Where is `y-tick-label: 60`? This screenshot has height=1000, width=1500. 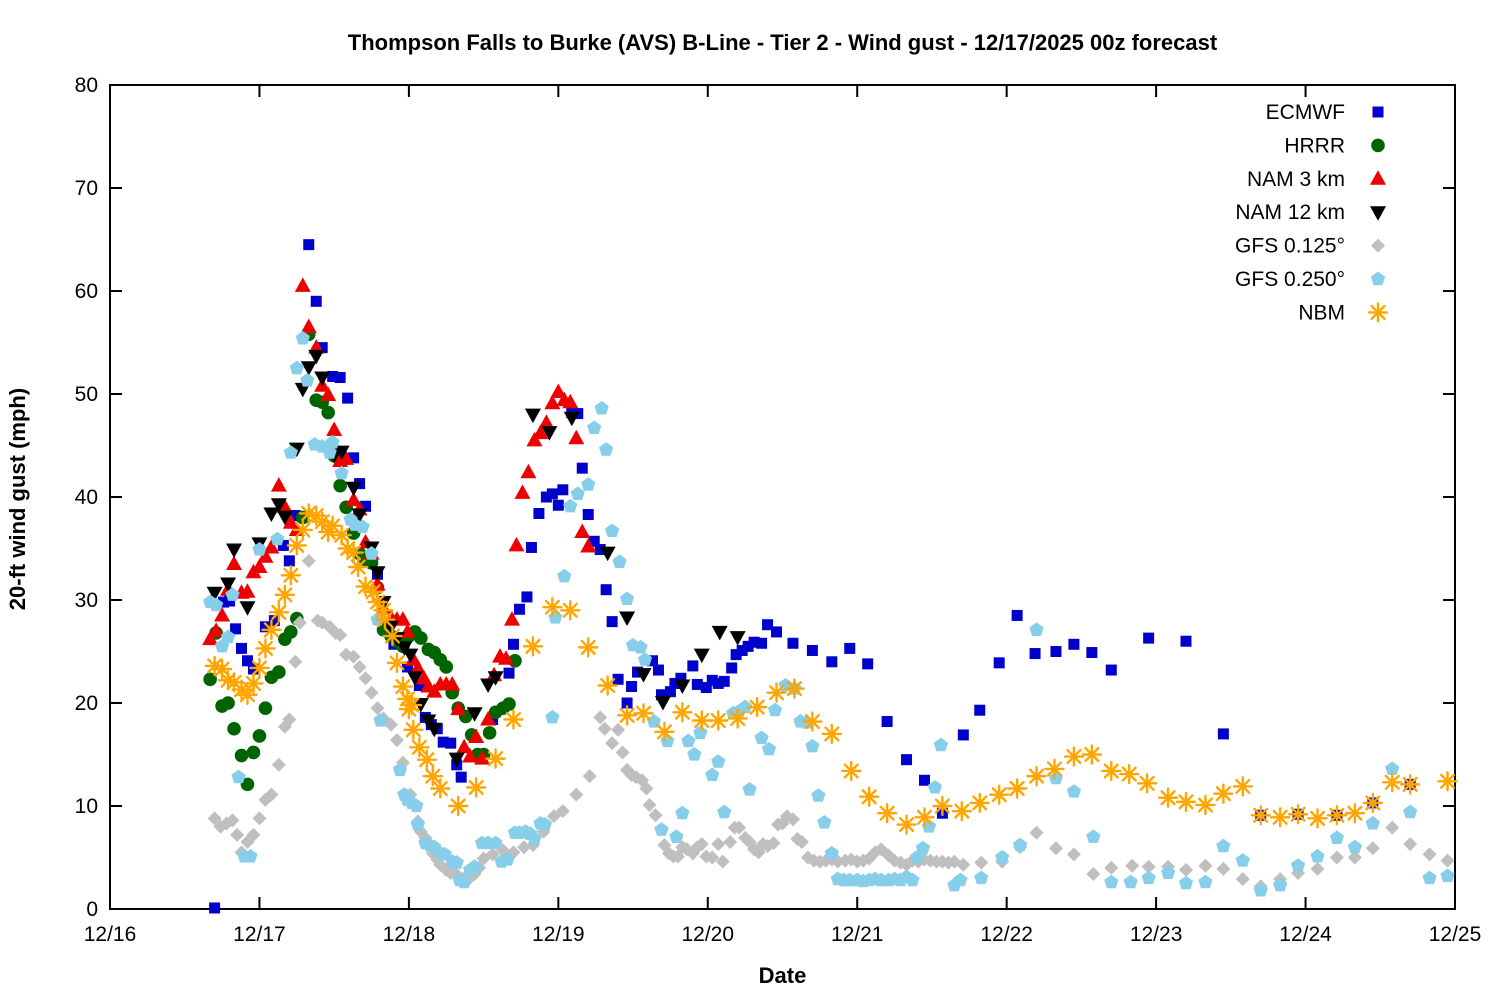 y-tick-label: 60 is located at coordinates (86, 291).